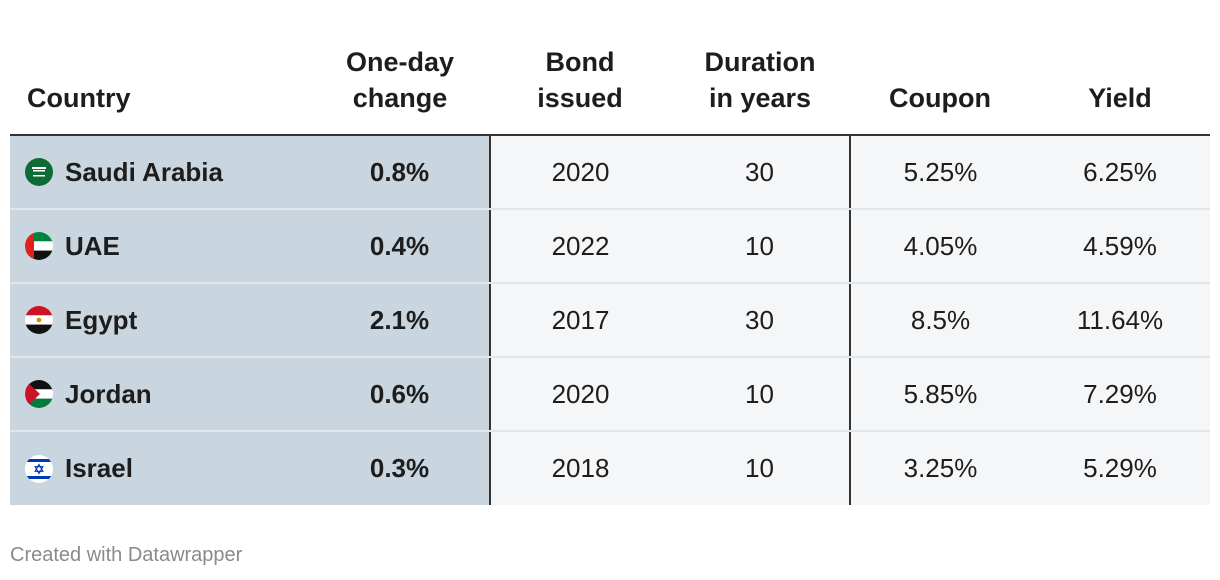 The width and height of the screenshot is (1220, 580). Describe the element at coordinates (940, 68) in the screenshot. I see `header-coupon: Coupon` at that location.